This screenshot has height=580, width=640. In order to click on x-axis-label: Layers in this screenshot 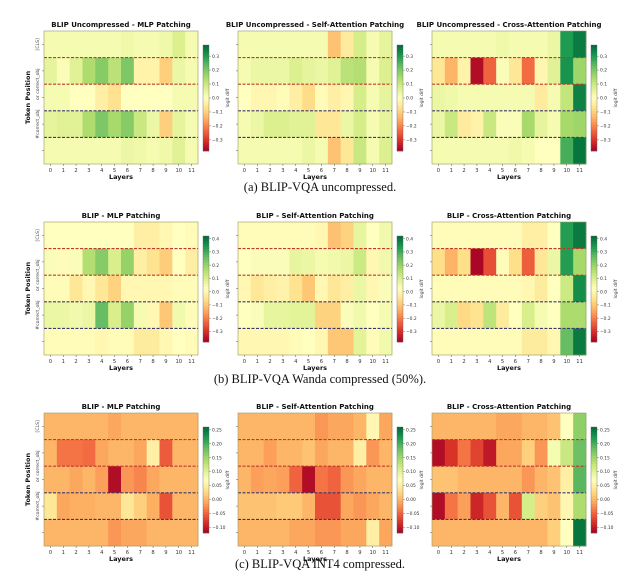, I will do `click(121, 177)`.